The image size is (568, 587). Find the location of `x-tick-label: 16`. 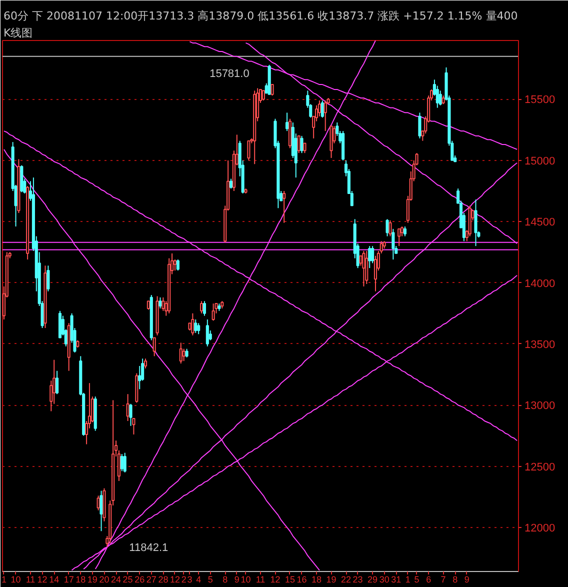

x-tick-label: 16 is located at coordinates (301, 579).